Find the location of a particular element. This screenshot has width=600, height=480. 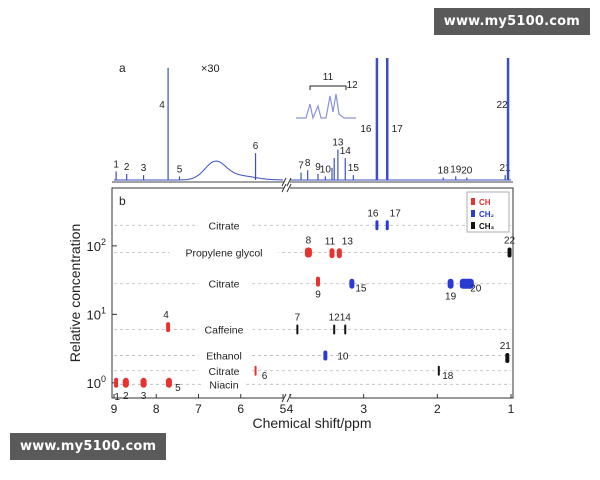

peak-label-14: 14 is located at coordinates (346, 151).